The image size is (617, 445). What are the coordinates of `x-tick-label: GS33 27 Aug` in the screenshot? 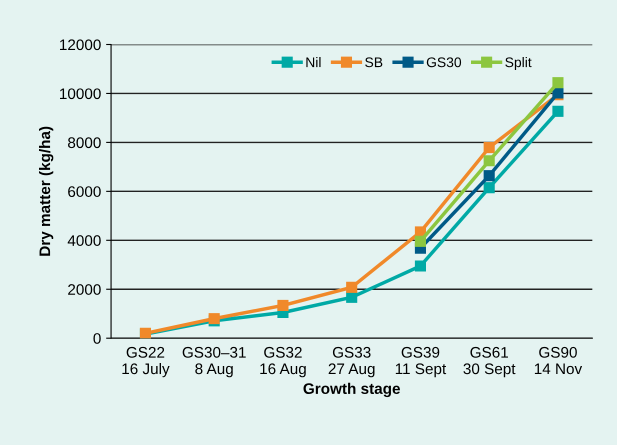 It's located at (351, 362).